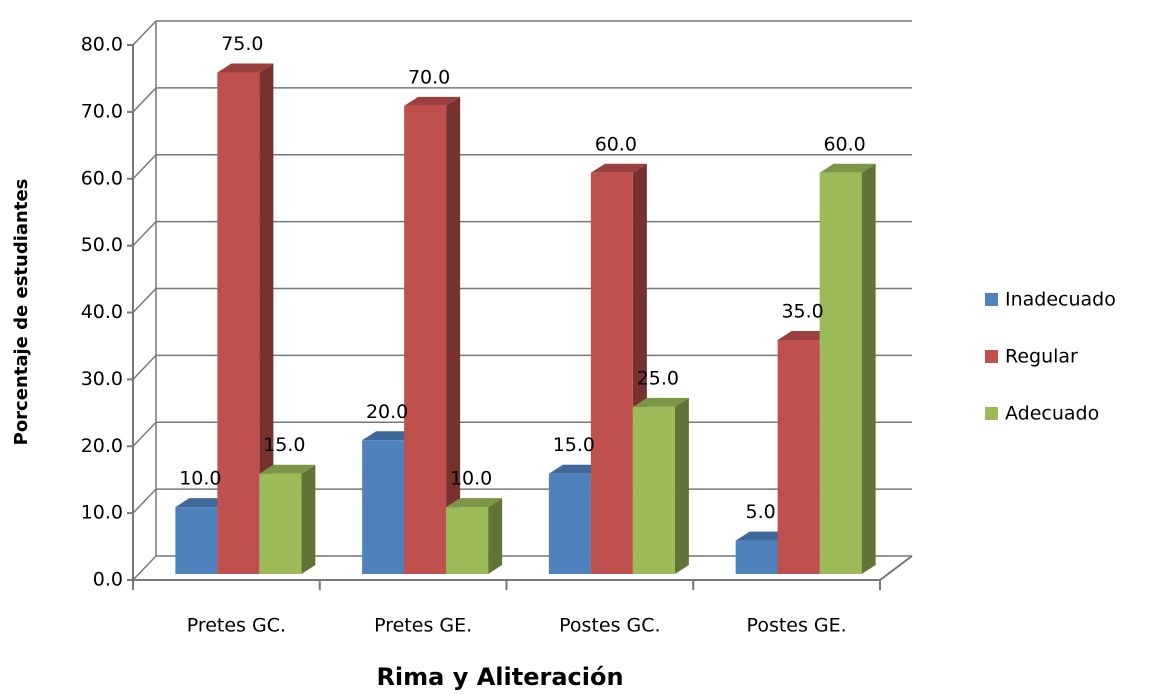 Image resolution: width=1151 pixels, height=694 pixels. I want to click on data-label: 20.0, so click(387, 412).